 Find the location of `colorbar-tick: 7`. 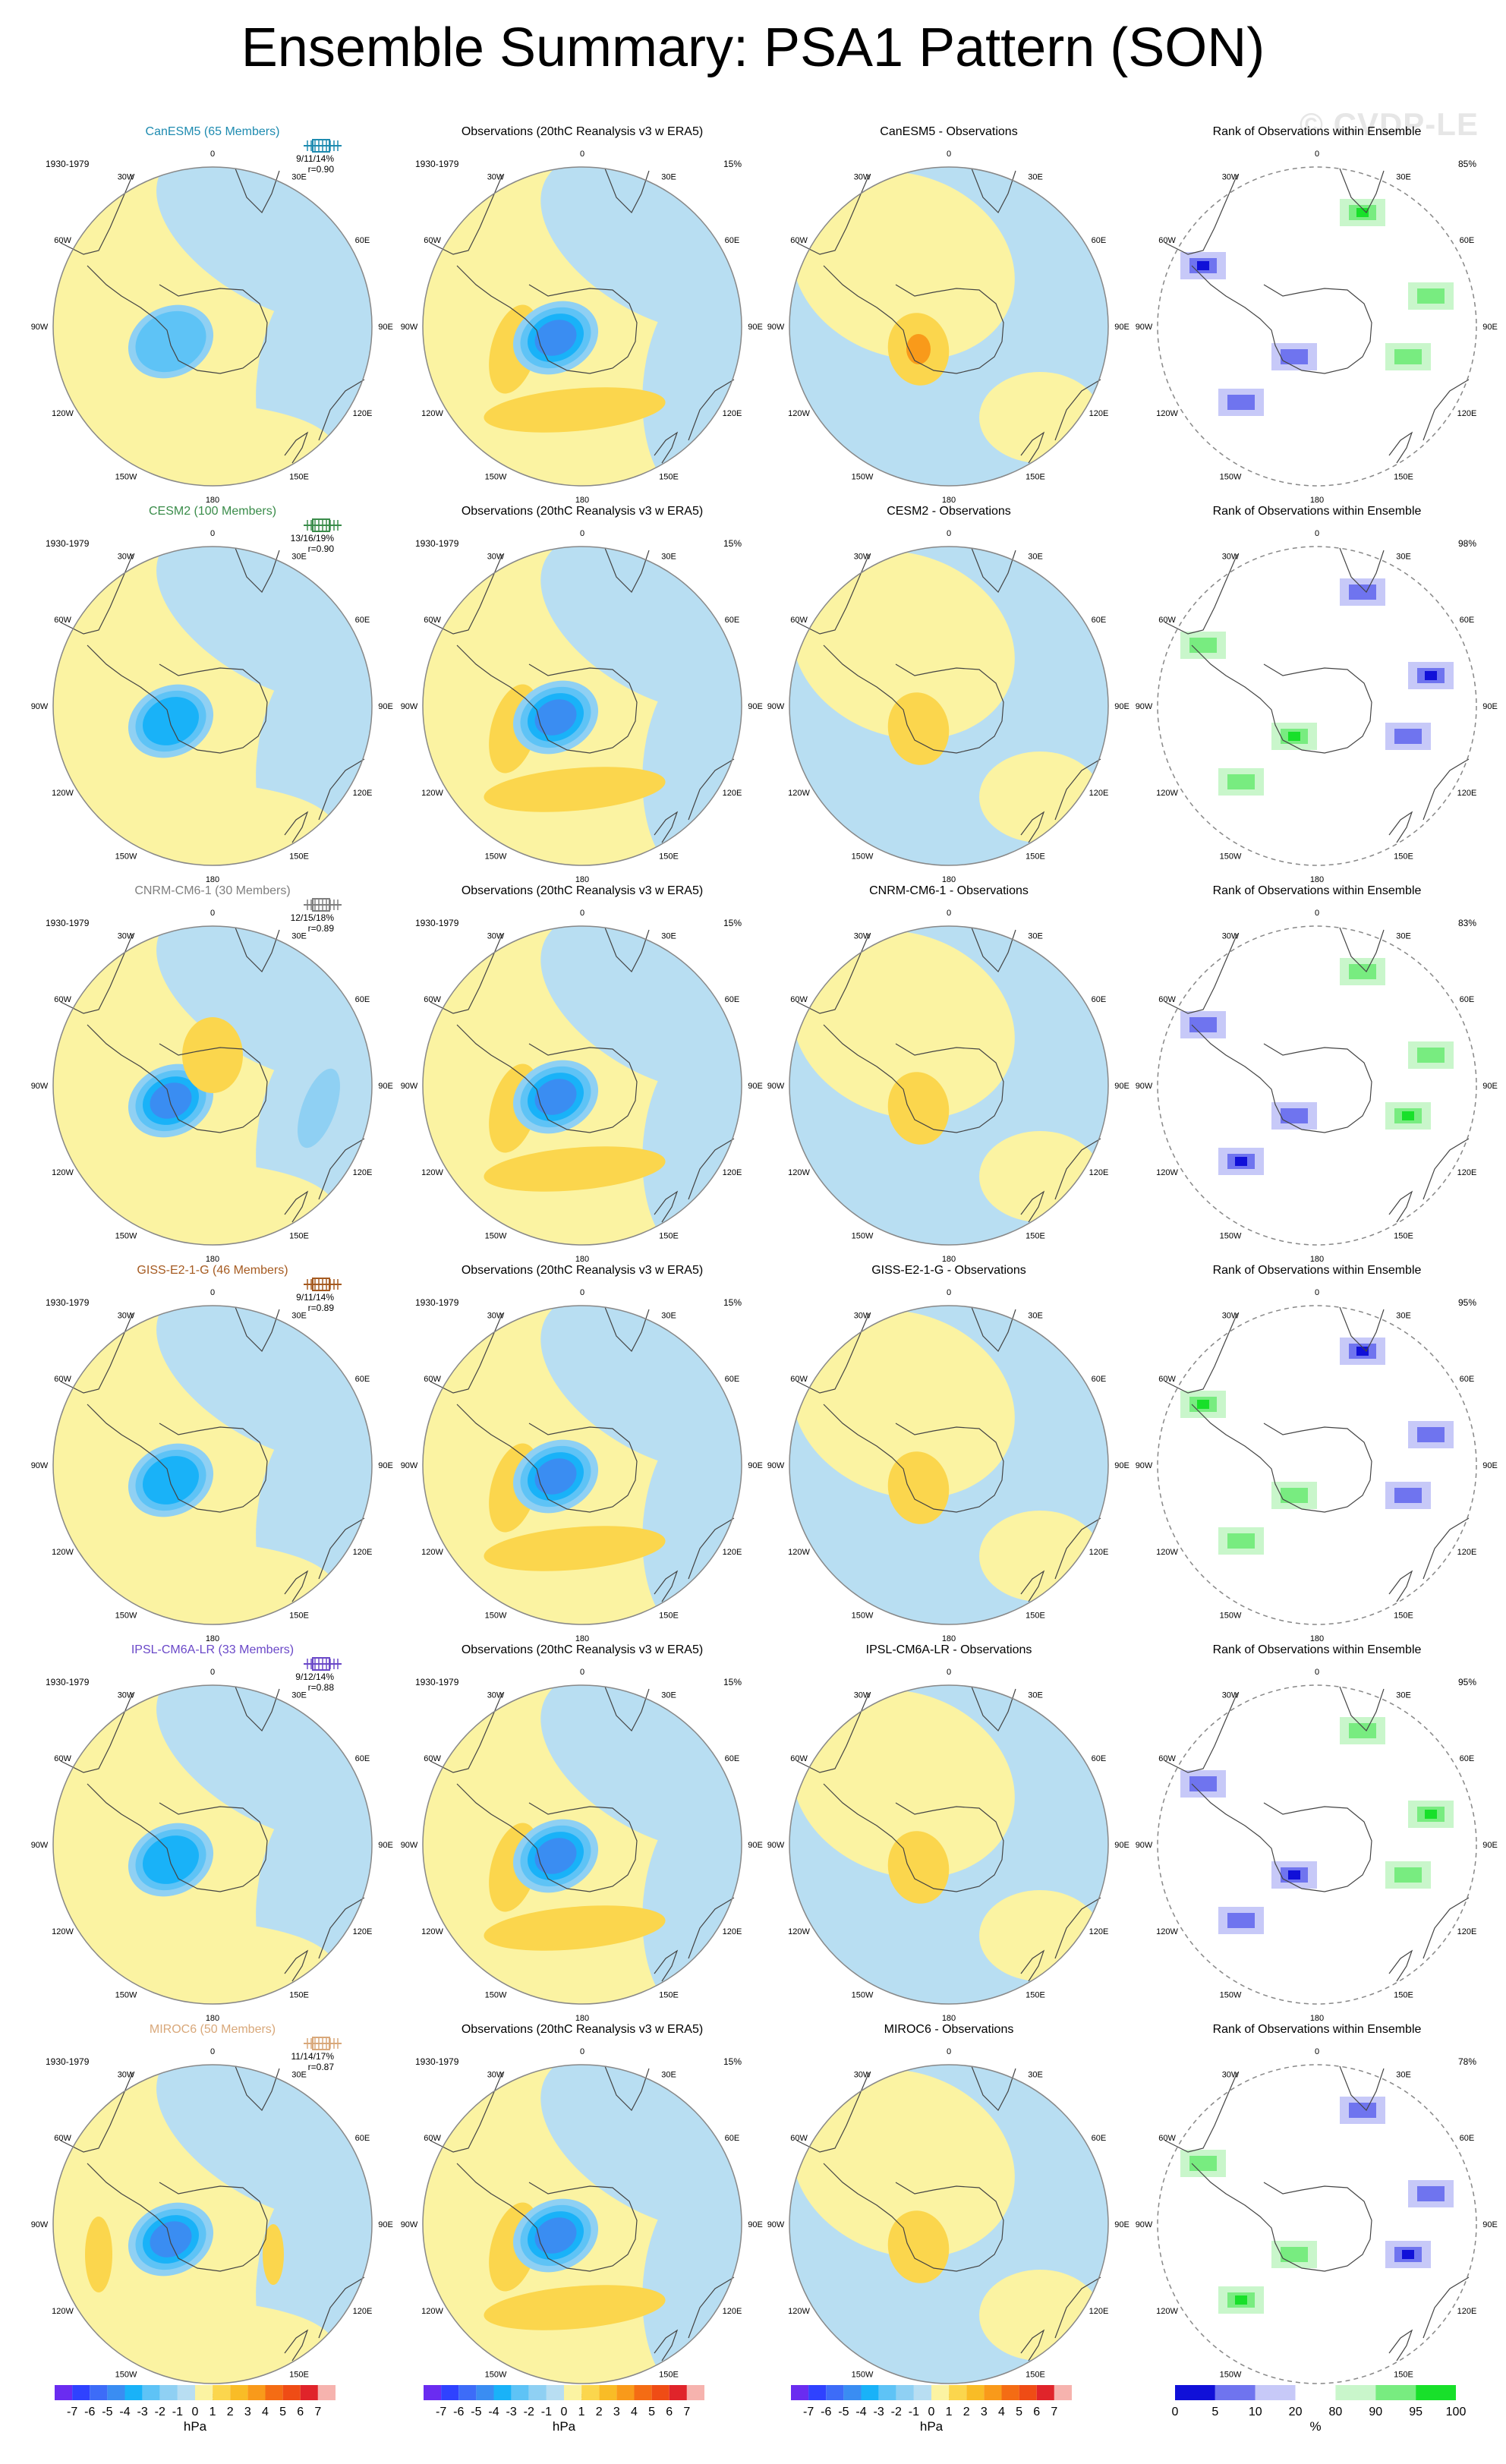

colorbar-tick: 7 is located at coordinates (1054, 2412).